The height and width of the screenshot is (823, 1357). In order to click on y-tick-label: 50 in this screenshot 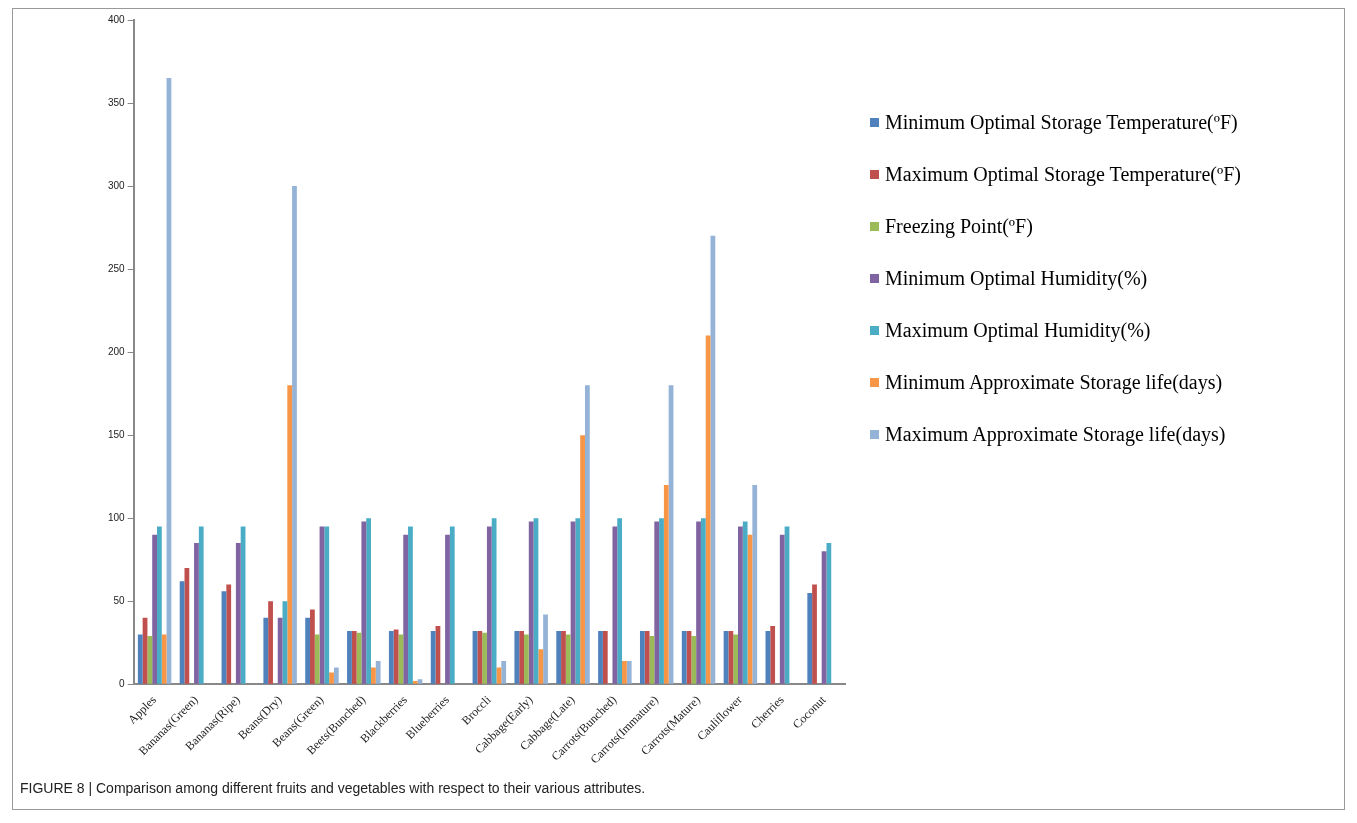, I will do `click(119, 600)`.